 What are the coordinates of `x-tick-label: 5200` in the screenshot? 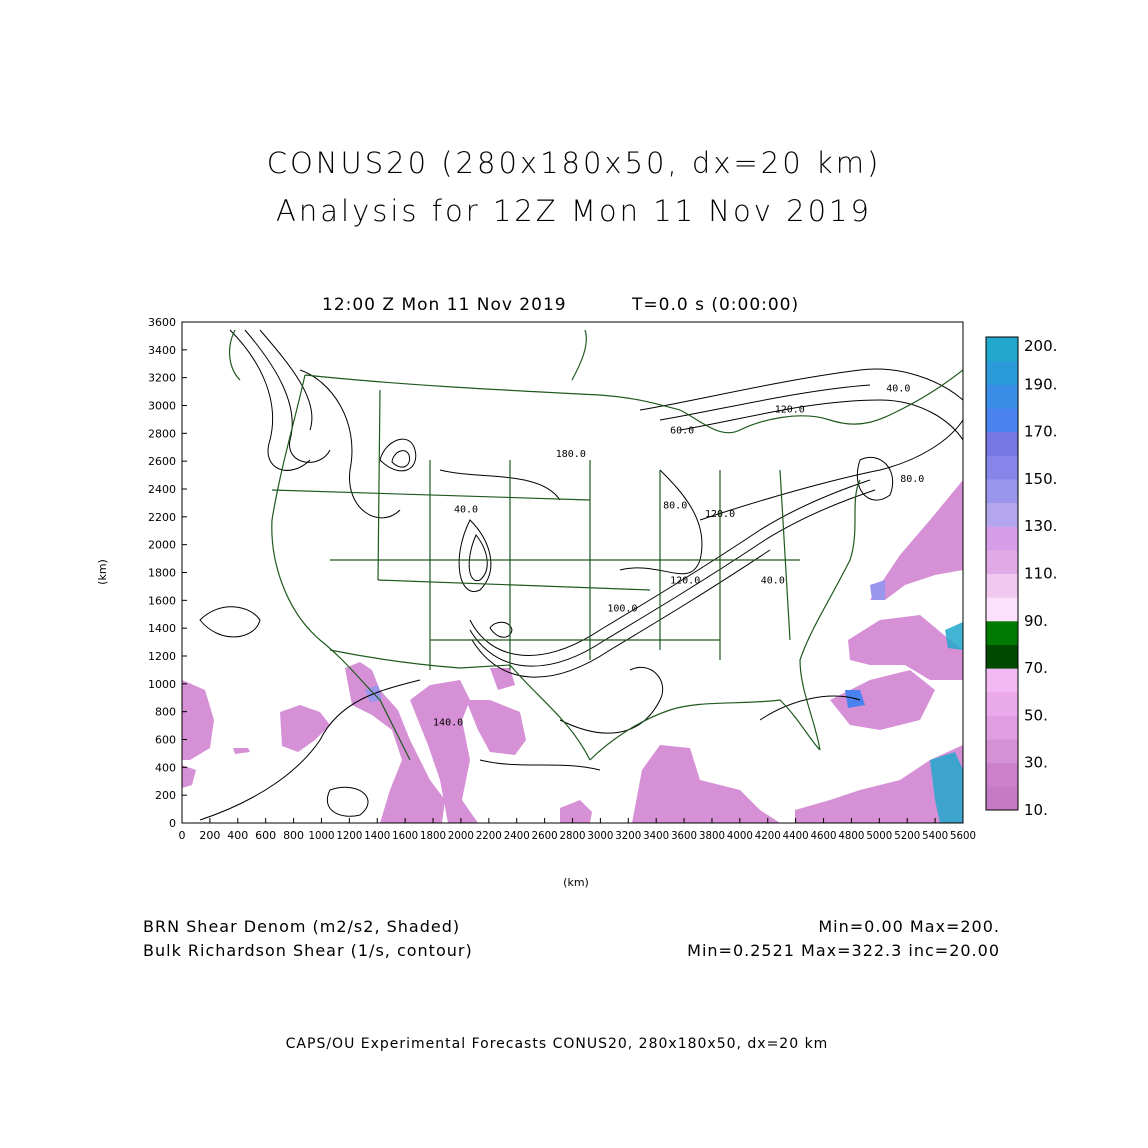 It's located at (907, 835).